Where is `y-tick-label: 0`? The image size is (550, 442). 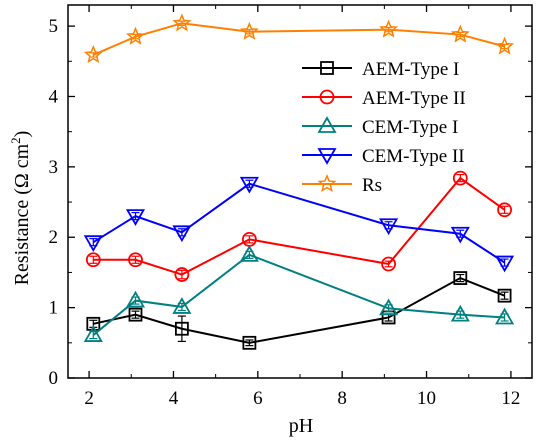 y-tick-label: 0 is located at coordinates (54, 378).